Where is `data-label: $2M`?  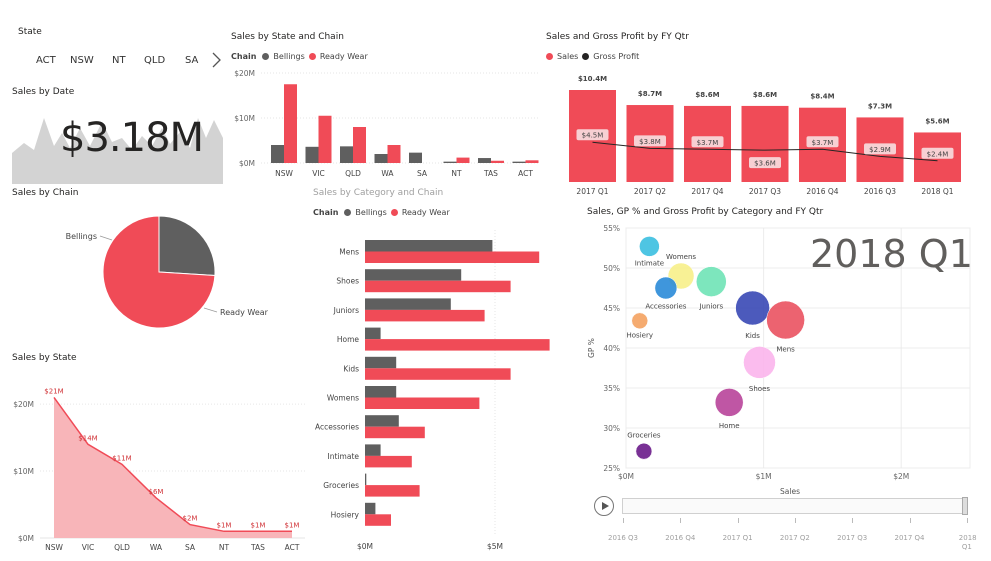 data-label: $2M is located at coordinates (190, 519).